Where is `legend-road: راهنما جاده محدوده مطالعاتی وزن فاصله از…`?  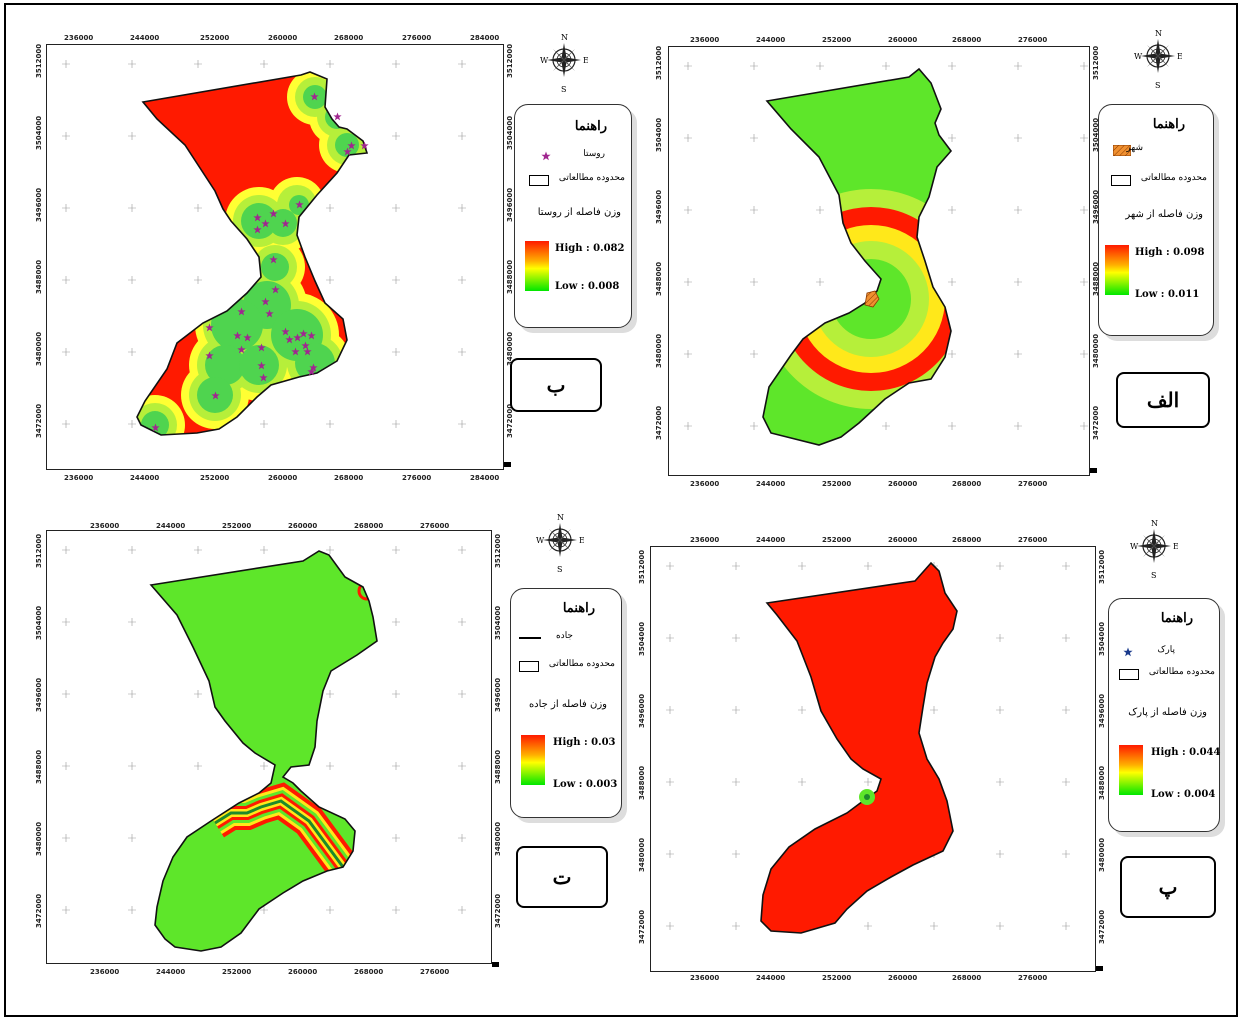
legend-road: راهنما جاده محدوده مطالعاتی وزن فاصله از… is located at coordinates (566, 703).